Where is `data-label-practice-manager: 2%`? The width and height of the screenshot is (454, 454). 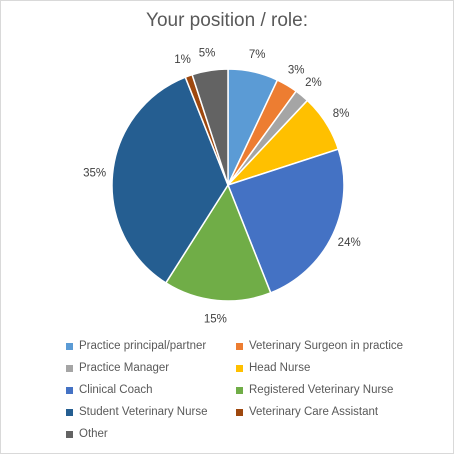 data-label-practice-manager: 2% is located at coordinates (313, 83).